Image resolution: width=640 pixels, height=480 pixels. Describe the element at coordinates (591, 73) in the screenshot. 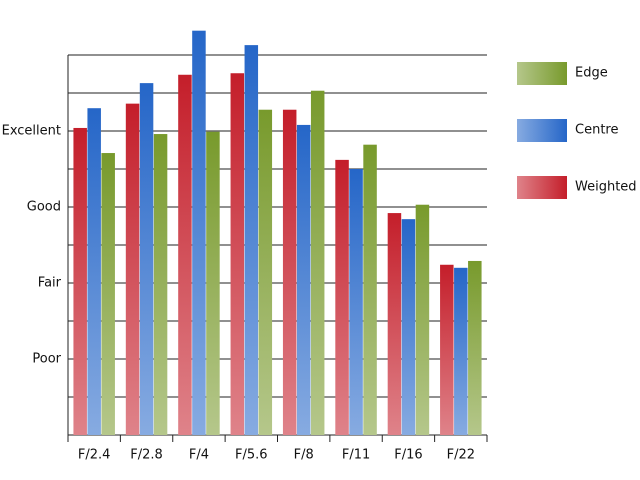

I see `legend-label: Edge` at that location.